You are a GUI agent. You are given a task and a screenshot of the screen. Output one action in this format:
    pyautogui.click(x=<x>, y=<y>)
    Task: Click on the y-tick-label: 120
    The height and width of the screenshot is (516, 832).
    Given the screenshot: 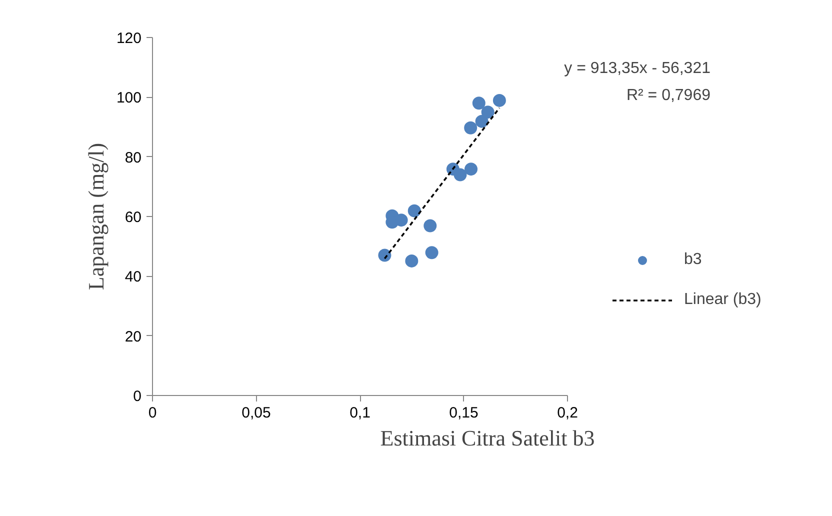 What is the action you would take?
    pyautogui.click(x=129, y=38)
    